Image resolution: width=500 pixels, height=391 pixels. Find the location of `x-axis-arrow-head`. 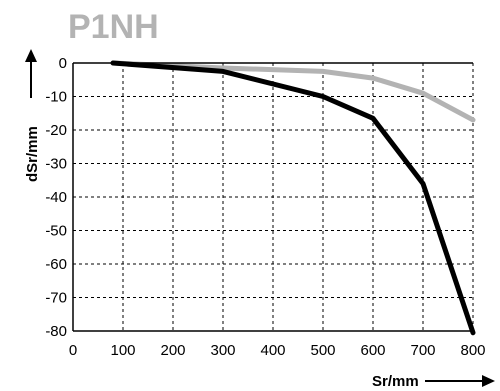

x-axis-arrow-head is located at coordinates (488, 381).